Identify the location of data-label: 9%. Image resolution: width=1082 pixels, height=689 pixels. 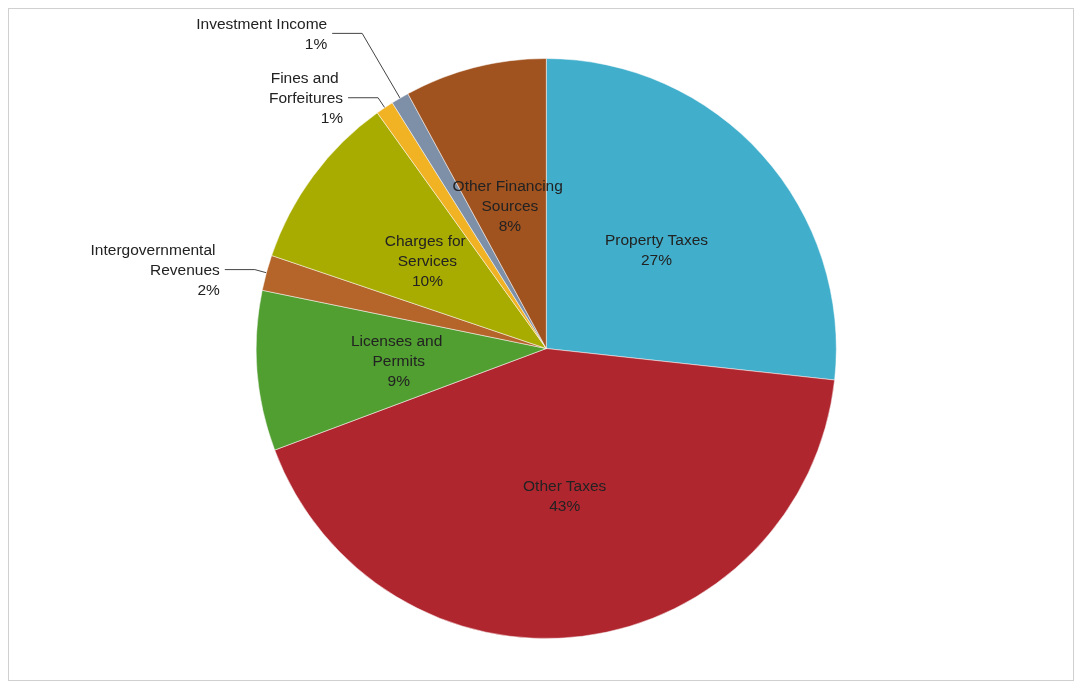
(399, 380).